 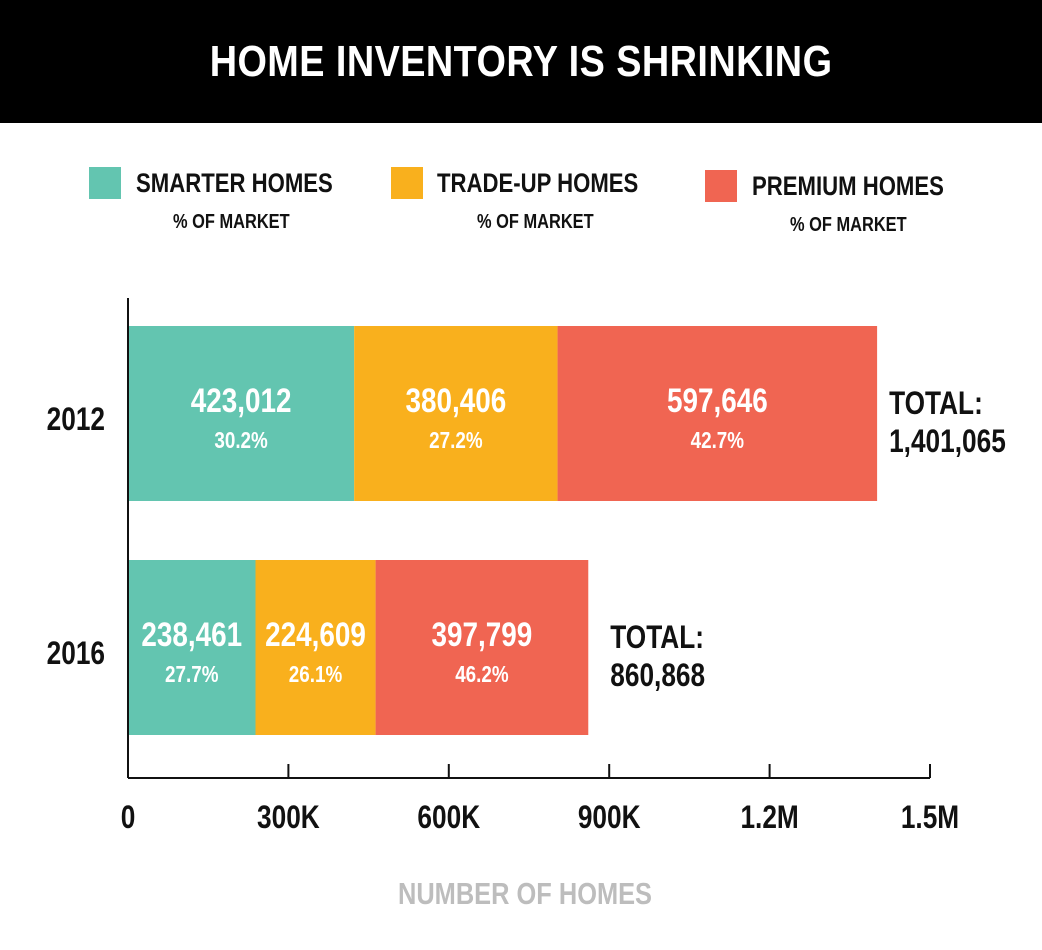 I want to click on bar-percent-label: 30.2%, so click(x=241, y=440).